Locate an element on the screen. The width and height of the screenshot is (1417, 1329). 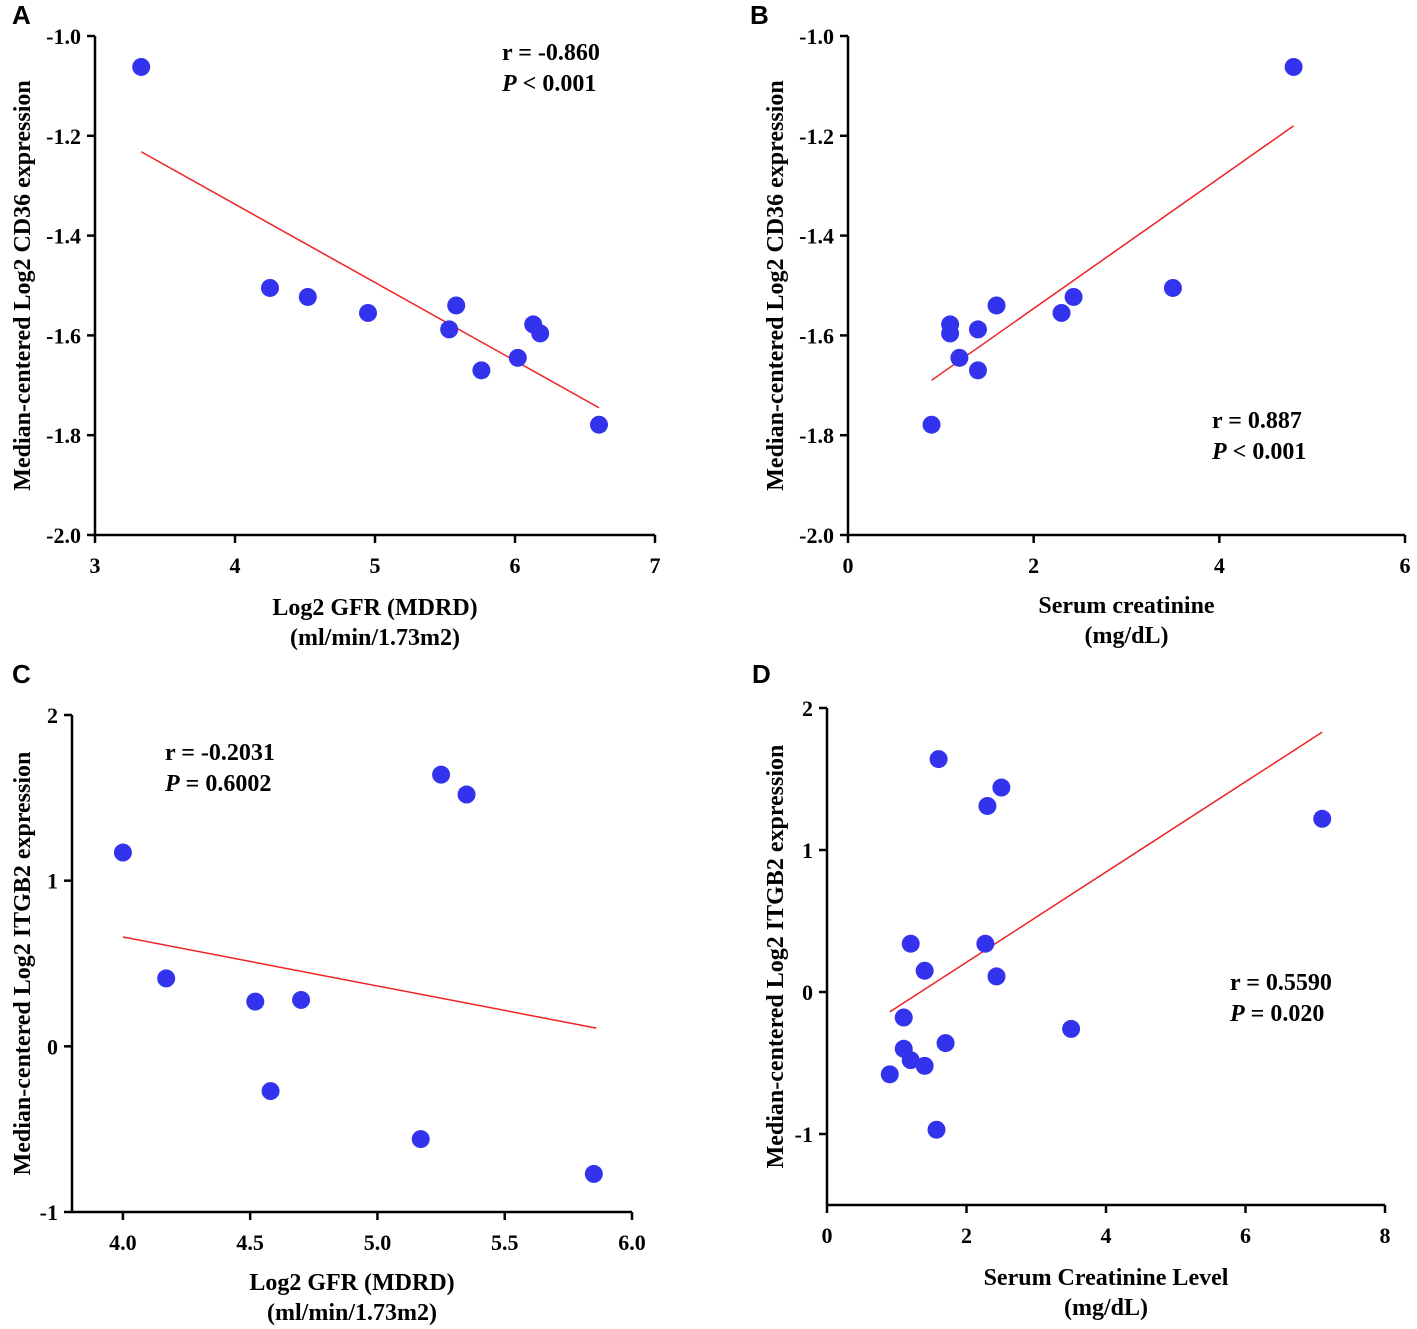
panel-a-p-number: < 0.001 is located at coordinates (557, 84).